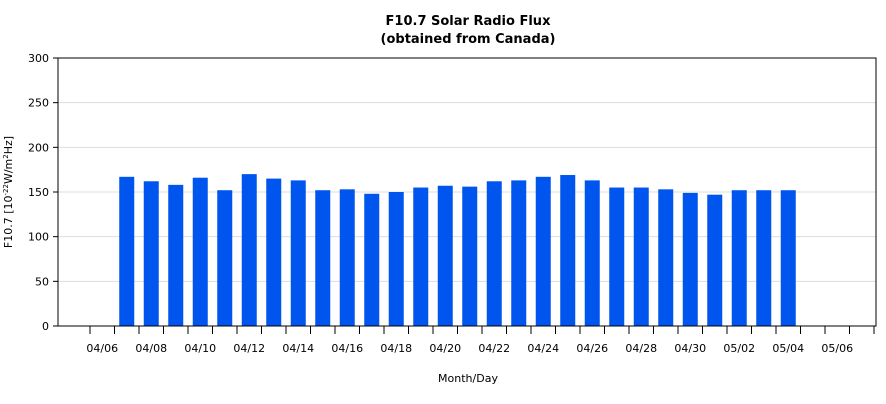 This screenshot has width=886, height=404. I want to click on x-axis-label: Month/Day, so click(468, 378).